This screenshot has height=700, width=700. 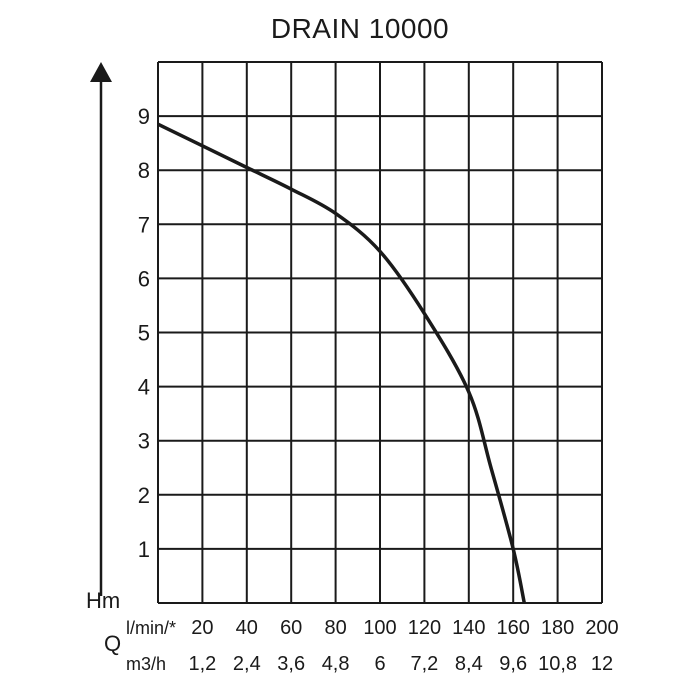 What do you see at coordinates (103, 600) in the screenshot?
I see `y-axis-label: Hm` at bounding box center [103, 600].